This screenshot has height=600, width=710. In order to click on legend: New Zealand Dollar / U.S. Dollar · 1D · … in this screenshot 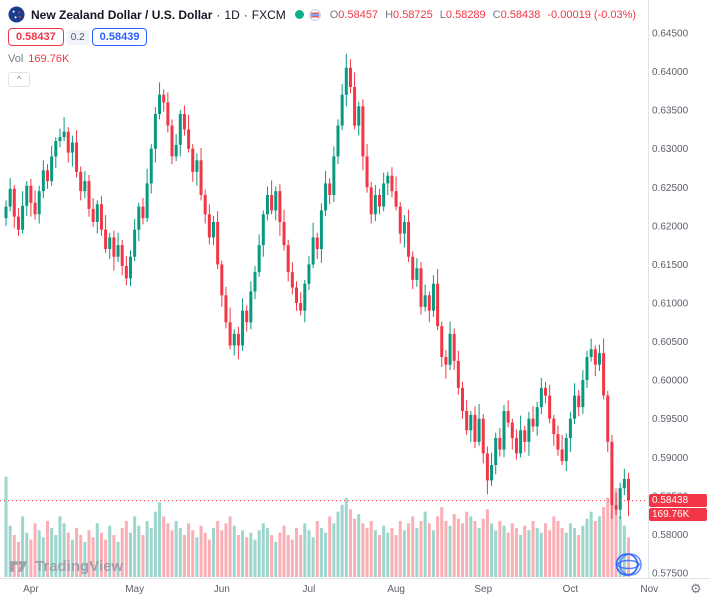, I will do `click(322, 46)`.